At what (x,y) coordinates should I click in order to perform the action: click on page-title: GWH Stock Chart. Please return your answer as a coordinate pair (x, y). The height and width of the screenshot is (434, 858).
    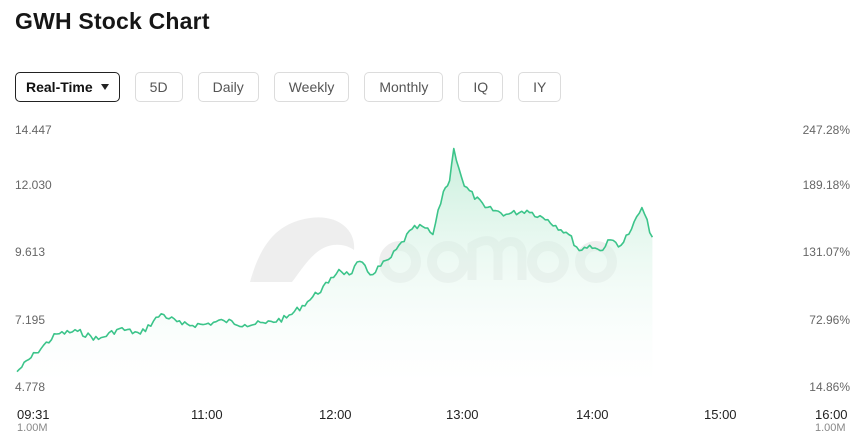
    Looking at the image, I should click on (112, 21).